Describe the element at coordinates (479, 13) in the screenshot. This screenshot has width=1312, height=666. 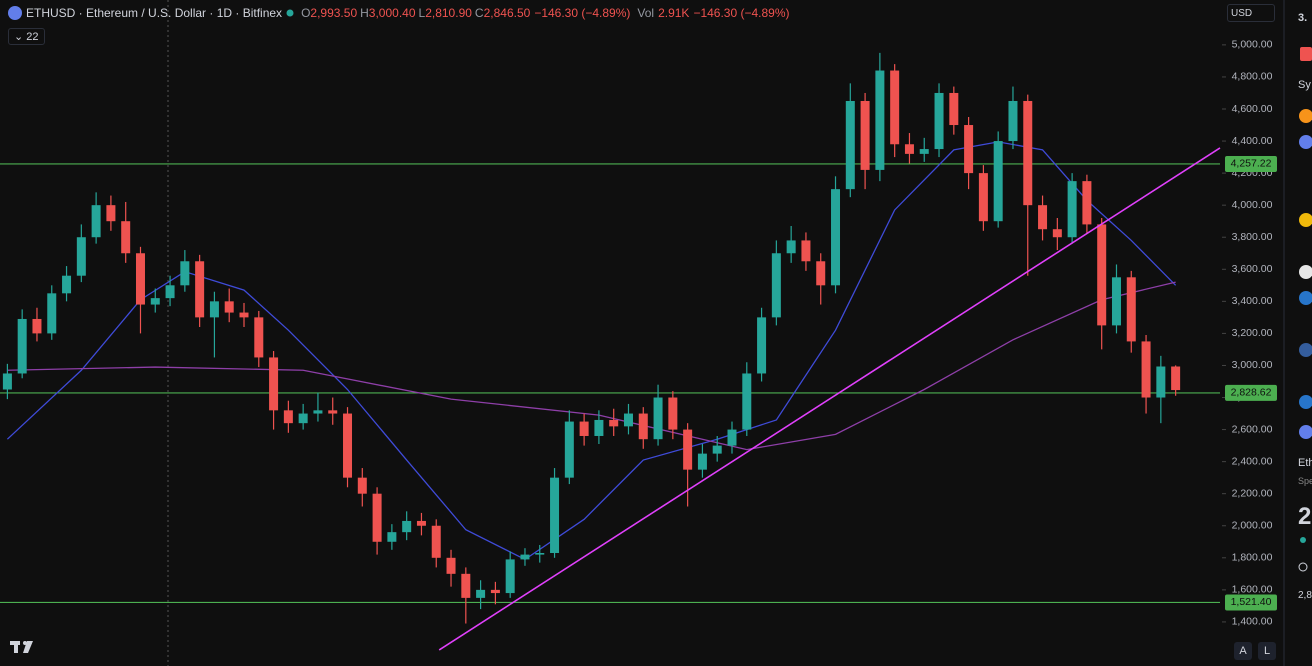
I see `ohlc-key: C` at that location.